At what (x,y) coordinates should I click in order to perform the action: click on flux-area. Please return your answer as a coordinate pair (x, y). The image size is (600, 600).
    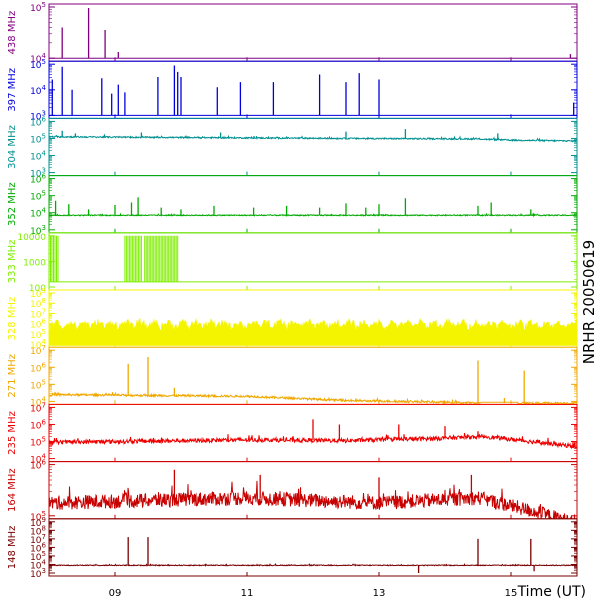
    Looking at the image, I should click on (313, 331).